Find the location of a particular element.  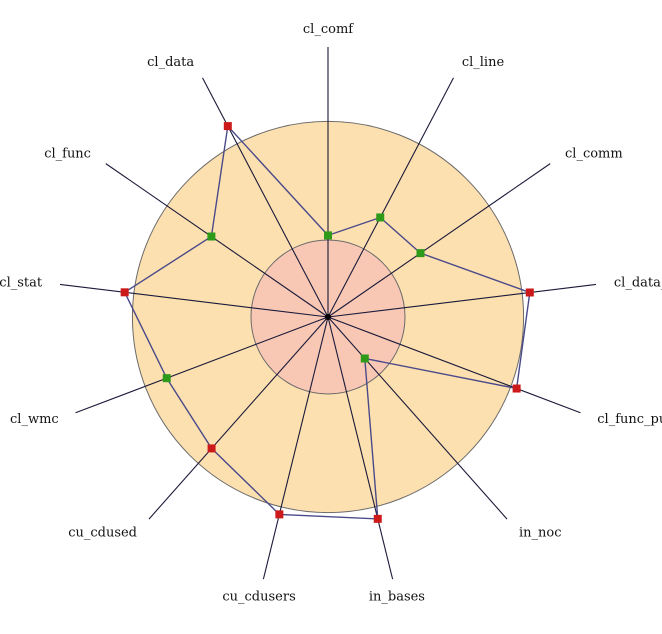

axis-label-in_noc: in_noc is located at coordinates (540, 533).